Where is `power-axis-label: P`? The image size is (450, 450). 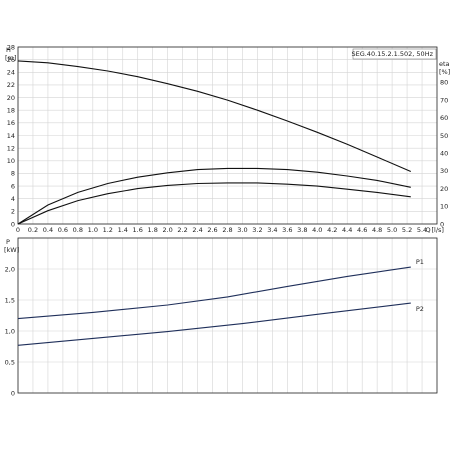 power-axis-label: P is located at coordinates (8, 242).